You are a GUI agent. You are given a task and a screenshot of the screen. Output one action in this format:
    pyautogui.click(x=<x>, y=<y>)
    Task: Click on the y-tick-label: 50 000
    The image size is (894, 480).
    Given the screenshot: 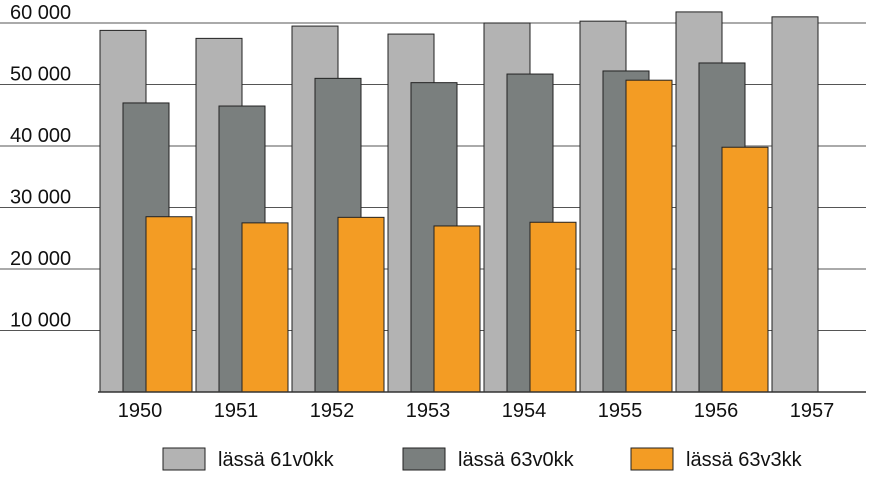 What is the action you would take?
    pyautogui.click(x=40, y=75)
    